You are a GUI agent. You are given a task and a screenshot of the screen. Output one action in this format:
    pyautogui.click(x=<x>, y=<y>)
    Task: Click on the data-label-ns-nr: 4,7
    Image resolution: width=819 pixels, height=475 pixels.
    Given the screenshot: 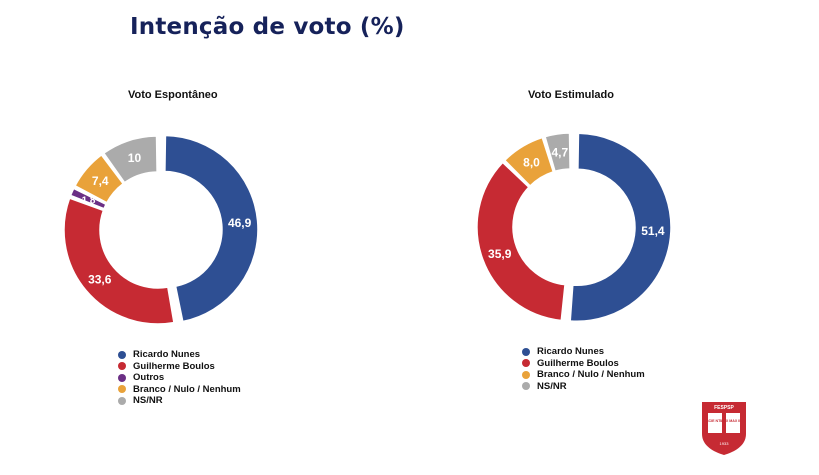 What is the action you would take?
    pyautogui.click(x=559, y=152)
    